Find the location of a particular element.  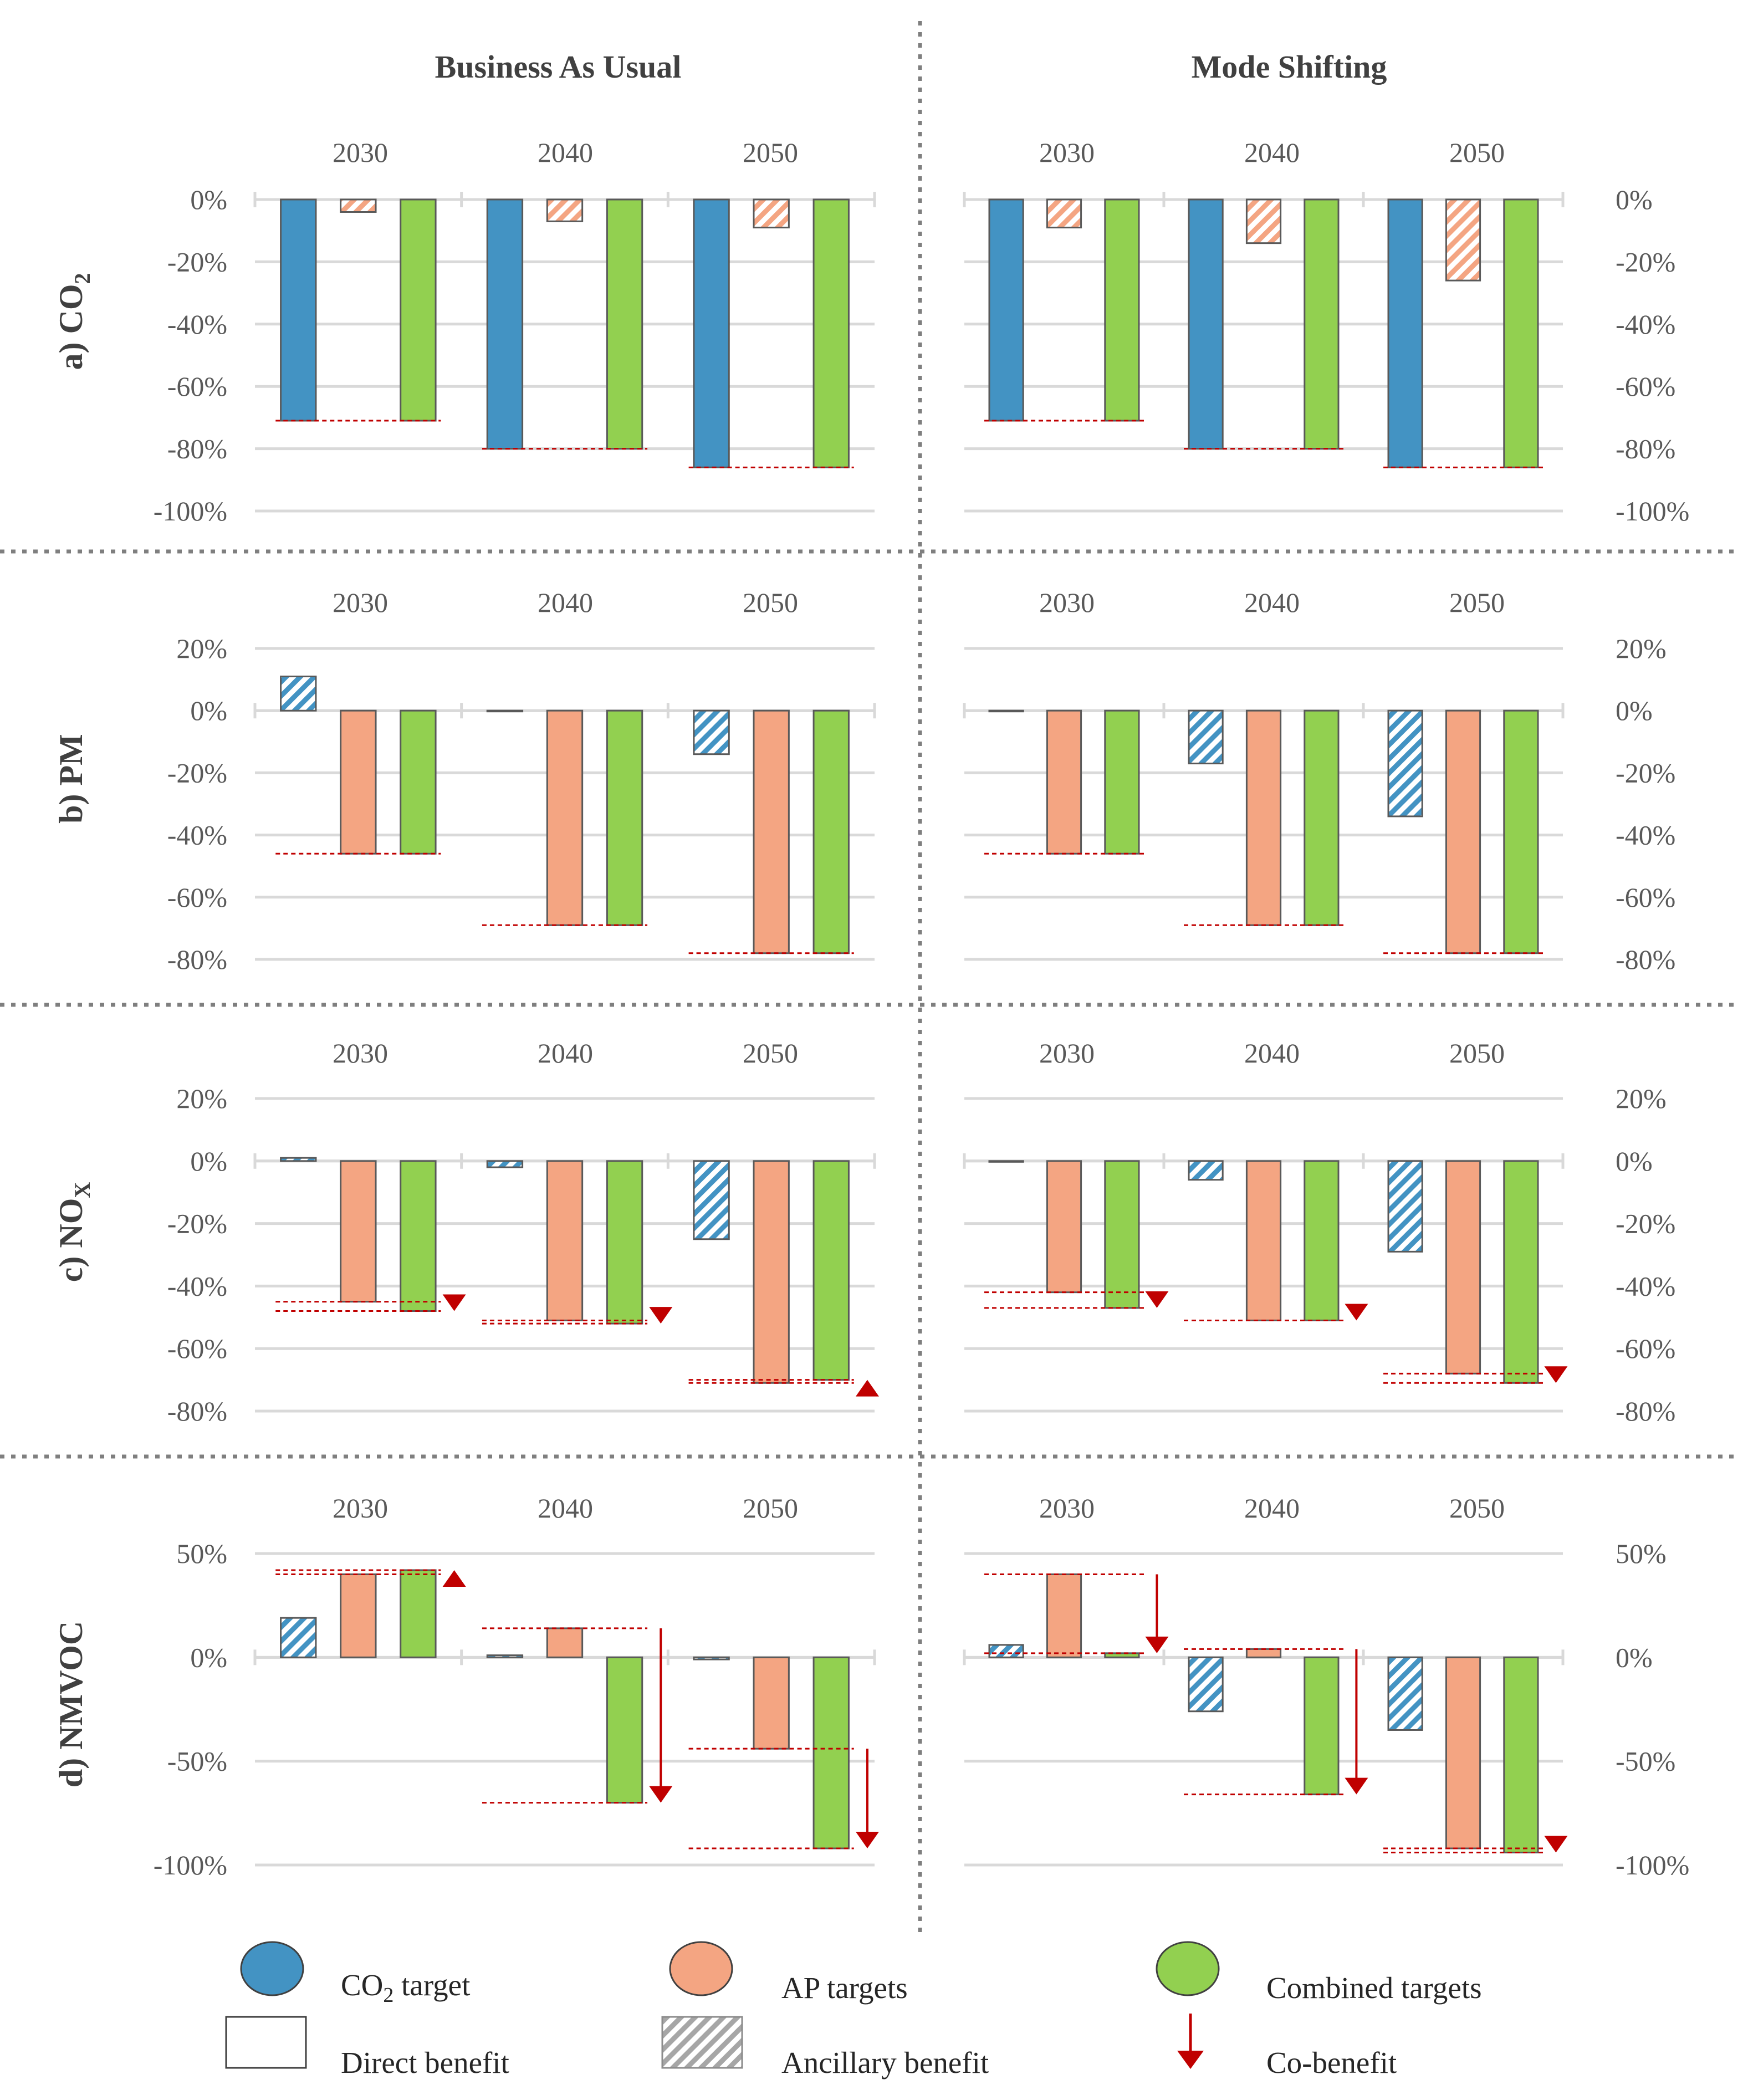

legend-ancillary-label: Ancillary benefit is located at coordinates (885, 2062).